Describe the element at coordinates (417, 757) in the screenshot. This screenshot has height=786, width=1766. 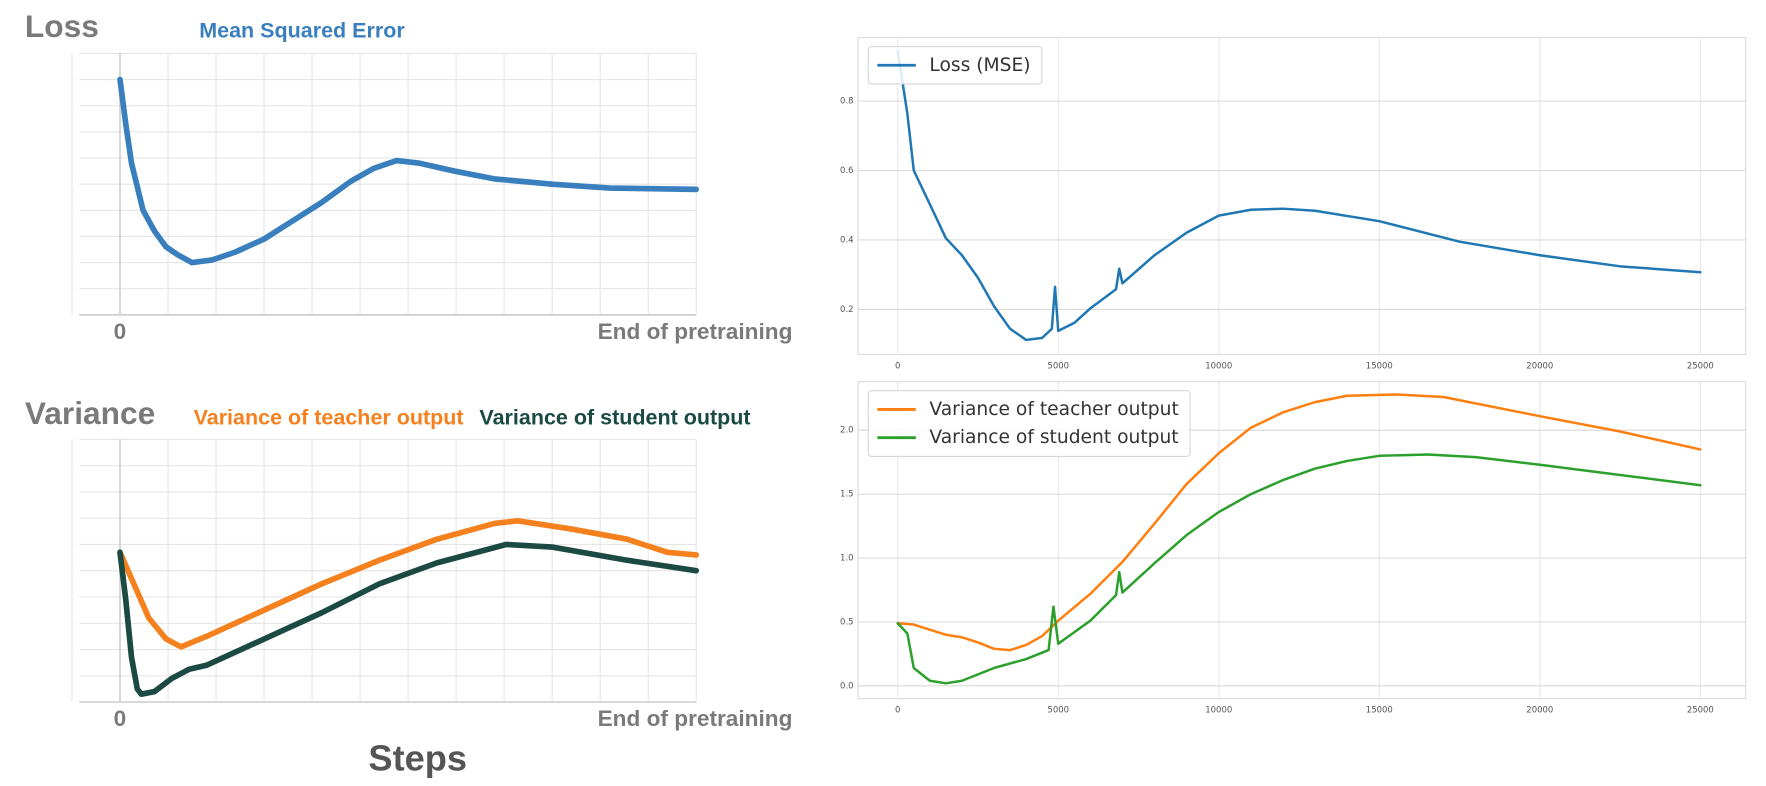
I see `x-axis-label: Steps` at that location.